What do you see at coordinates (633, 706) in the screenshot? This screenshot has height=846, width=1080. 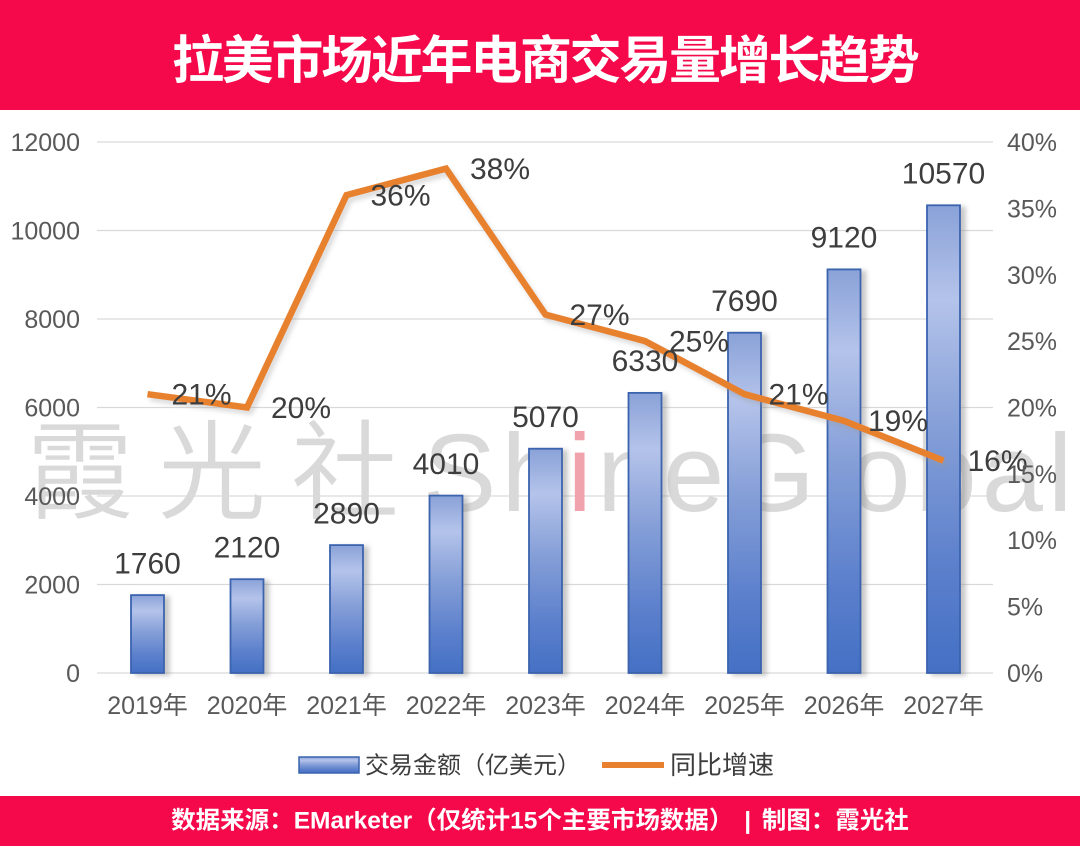 I see `svg-text: 2024` at bounding box center [633, 706].